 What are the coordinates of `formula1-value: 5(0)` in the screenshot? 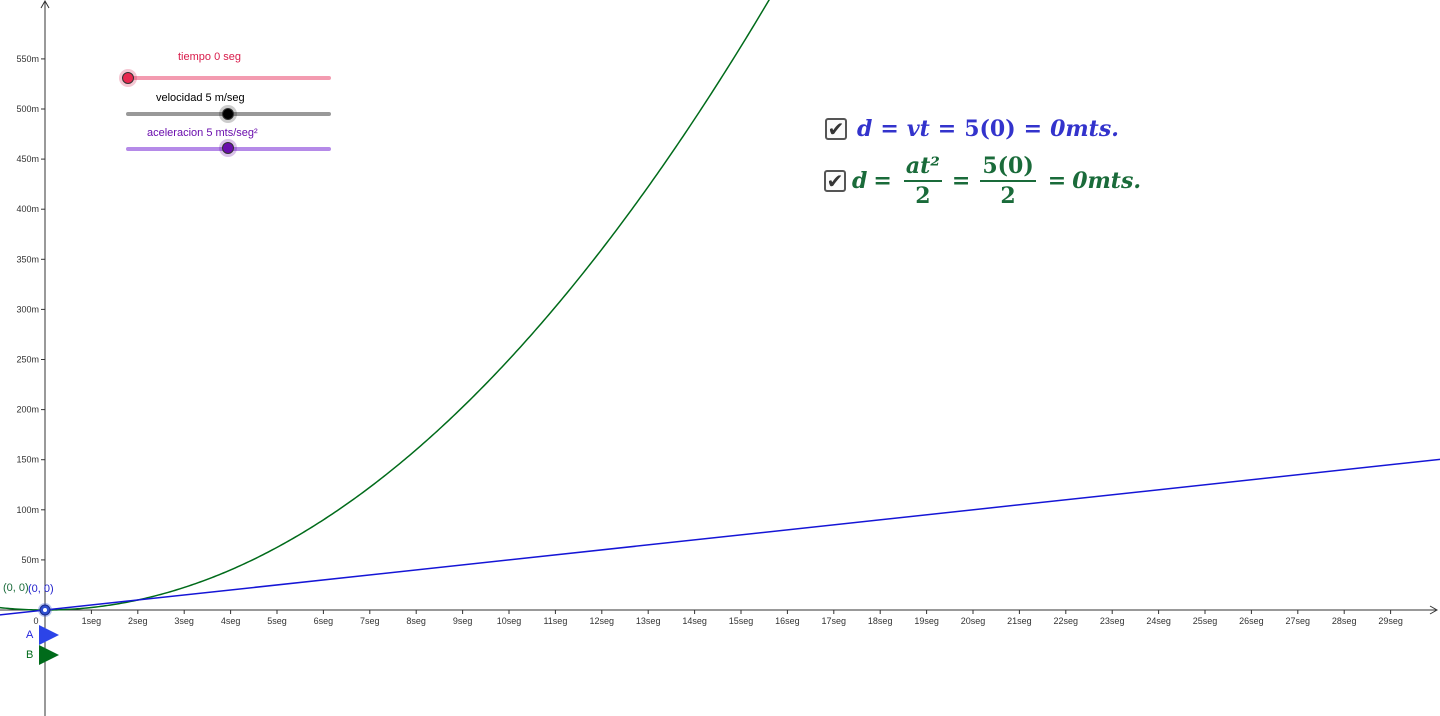 It's located at (990, 129).